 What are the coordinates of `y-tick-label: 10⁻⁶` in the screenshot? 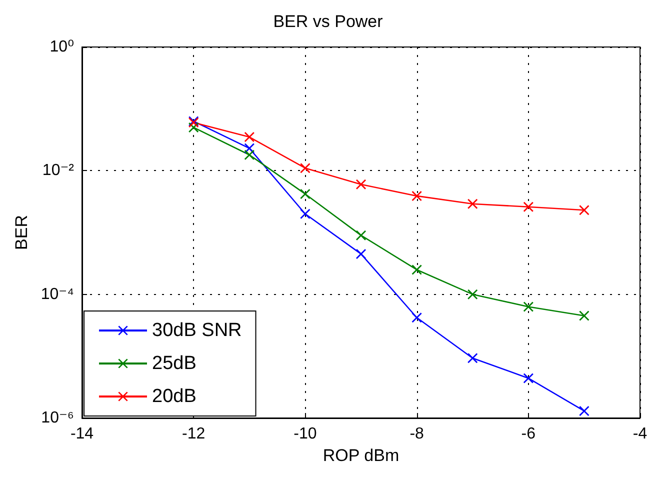 It's located at (57, 418).